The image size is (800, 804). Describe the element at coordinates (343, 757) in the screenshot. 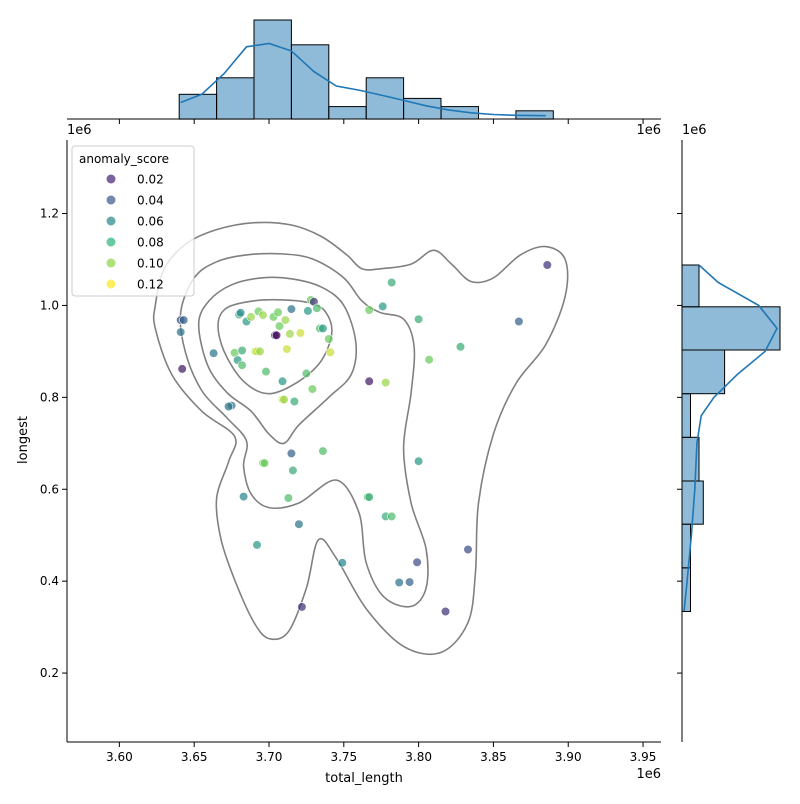

I see `x-tick-label: 3.75` at that location.